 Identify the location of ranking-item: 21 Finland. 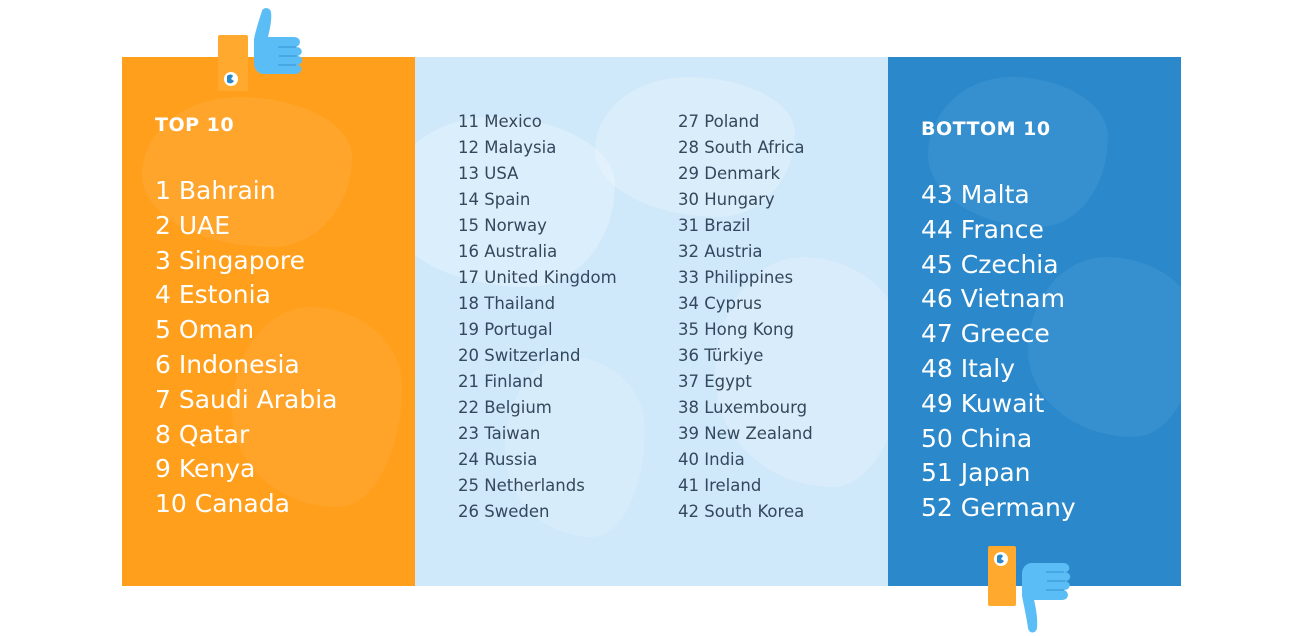
(501, 381).